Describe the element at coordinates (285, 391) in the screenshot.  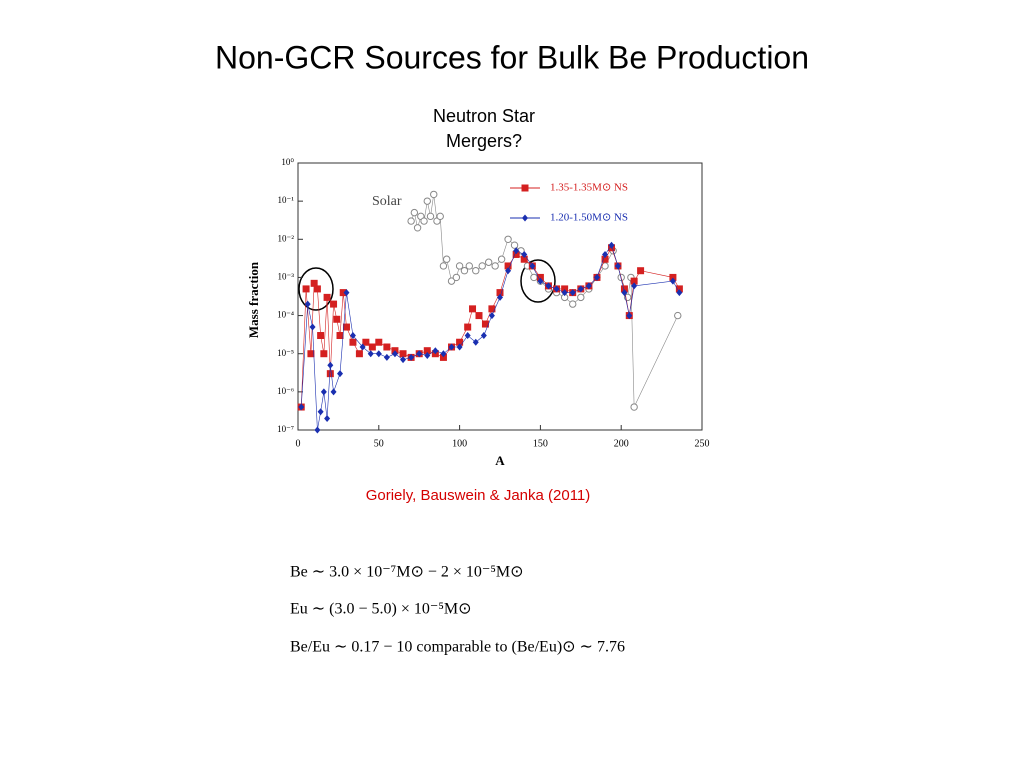
I see `y-tick-label: 10⁻⁶` at that location.